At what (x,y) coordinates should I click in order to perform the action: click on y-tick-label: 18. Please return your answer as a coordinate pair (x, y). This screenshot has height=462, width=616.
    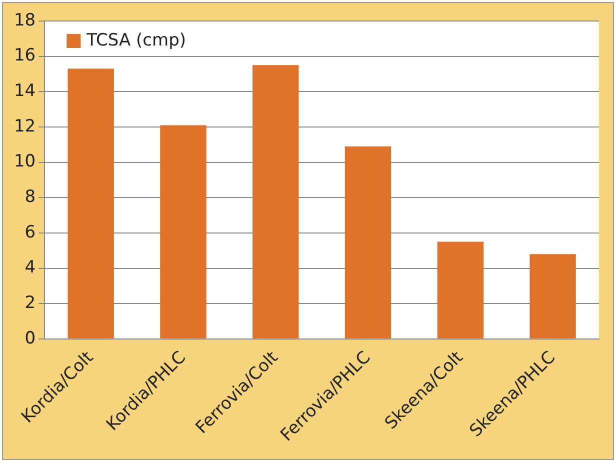
    Looking at the image, I should click on (25, 20).